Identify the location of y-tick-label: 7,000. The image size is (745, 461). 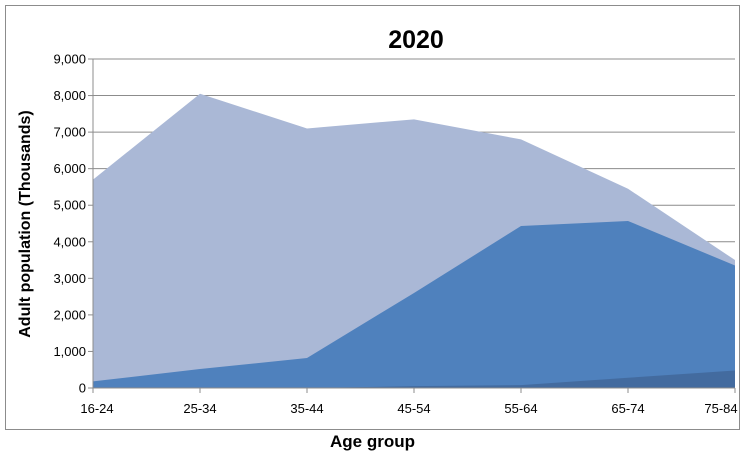
(69, 132).